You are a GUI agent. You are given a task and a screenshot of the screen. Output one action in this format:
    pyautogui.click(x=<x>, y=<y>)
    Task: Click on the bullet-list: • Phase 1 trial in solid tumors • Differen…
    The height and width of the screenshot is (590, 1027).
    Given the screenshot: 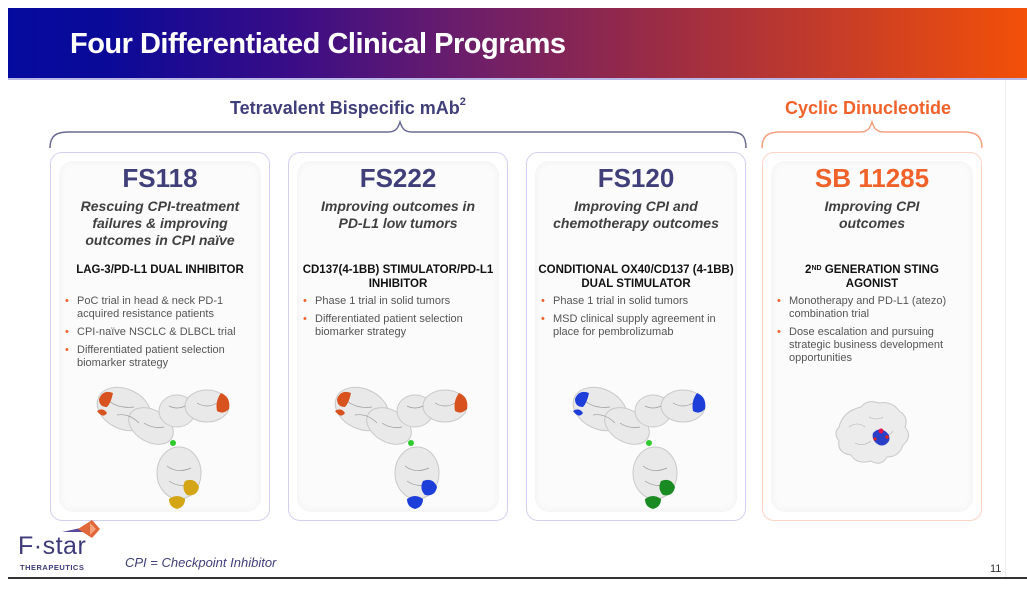 What is the action you would take?
    pyautogui.click(x=402, y=319)
    